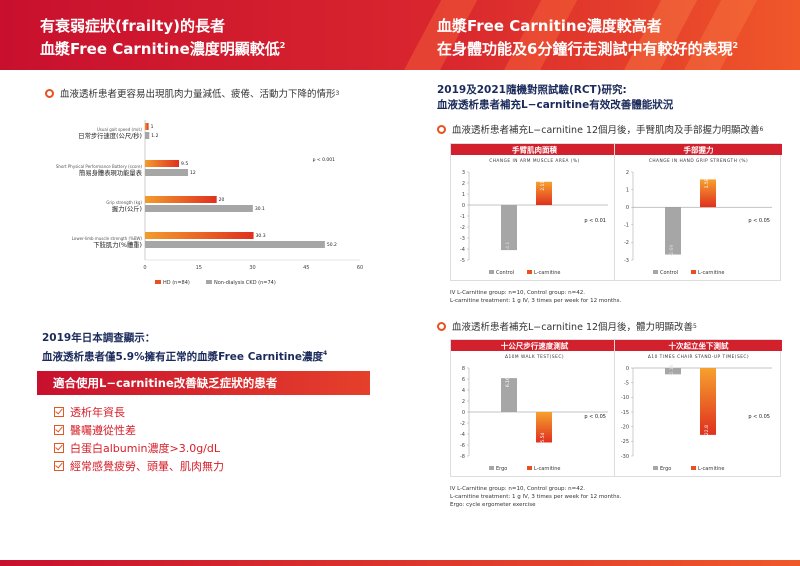 This screenshot has height=566, width=800. Describe the element at coordinates (252, 268) in the screenshot. I see `x-tick-label: 30` at that location.